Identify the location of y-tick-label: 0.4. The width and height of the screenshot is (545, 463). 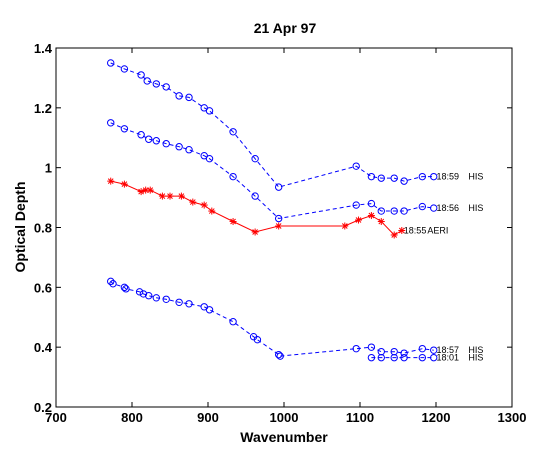
(43, 347).